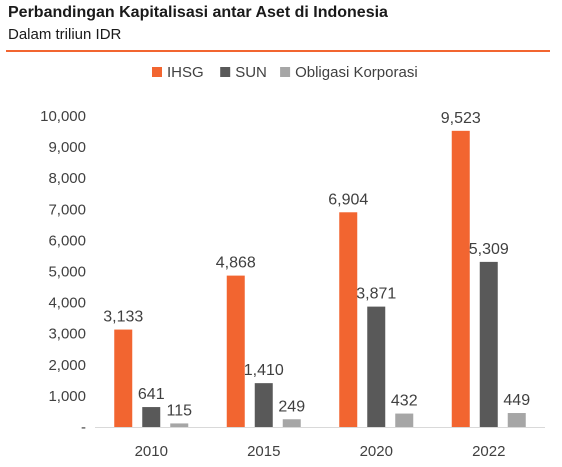  I want to click on bar-sun-2015, so click(263, 405).